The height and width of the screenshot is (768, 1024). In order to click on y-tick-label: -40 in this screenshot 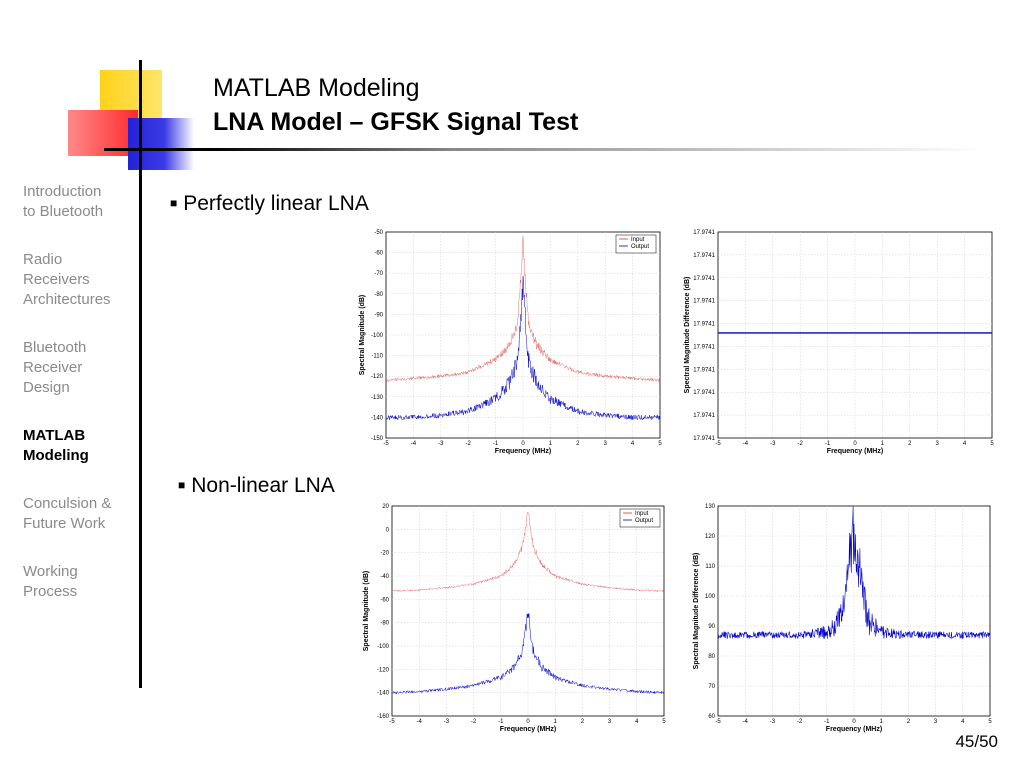, I will do `click(384, 577)`.